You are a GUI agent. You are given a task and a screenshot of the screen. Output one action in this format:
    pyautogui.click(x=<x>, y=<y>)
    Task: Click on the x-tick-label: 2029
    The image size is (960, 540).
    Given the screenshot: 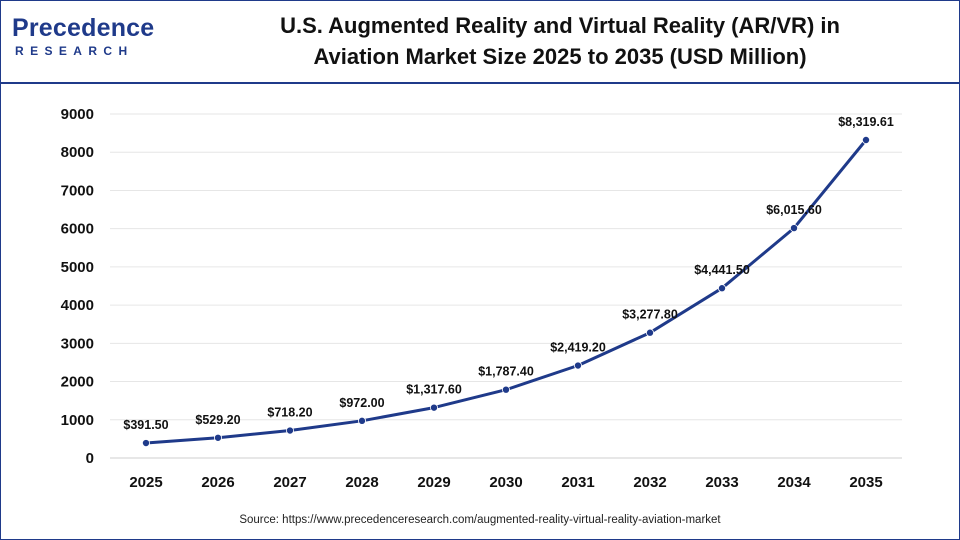 What is the action you would take?
    pyautogui.click(x=433, y=482)
    